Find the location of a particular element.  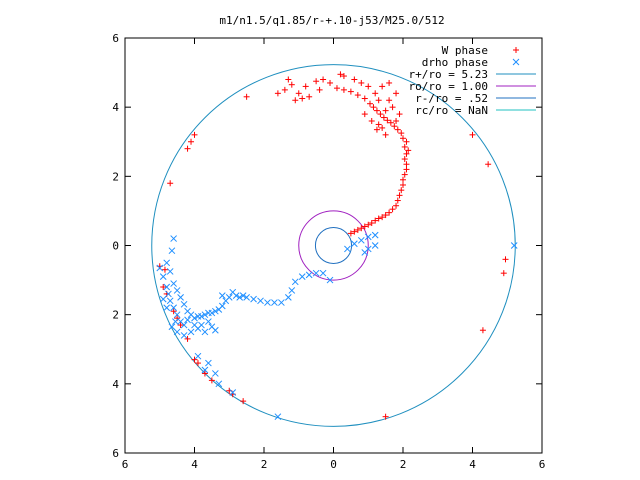

legend-label: ro/ro = 1.00 is located at coordinates (448, 86).